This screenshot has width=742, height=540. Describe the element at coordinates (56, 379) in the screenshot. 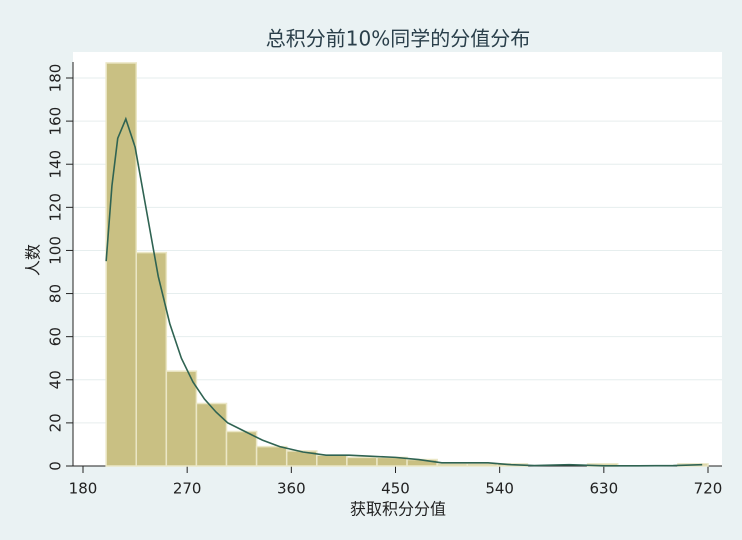

I see `y-tick-label: 40` at that location.